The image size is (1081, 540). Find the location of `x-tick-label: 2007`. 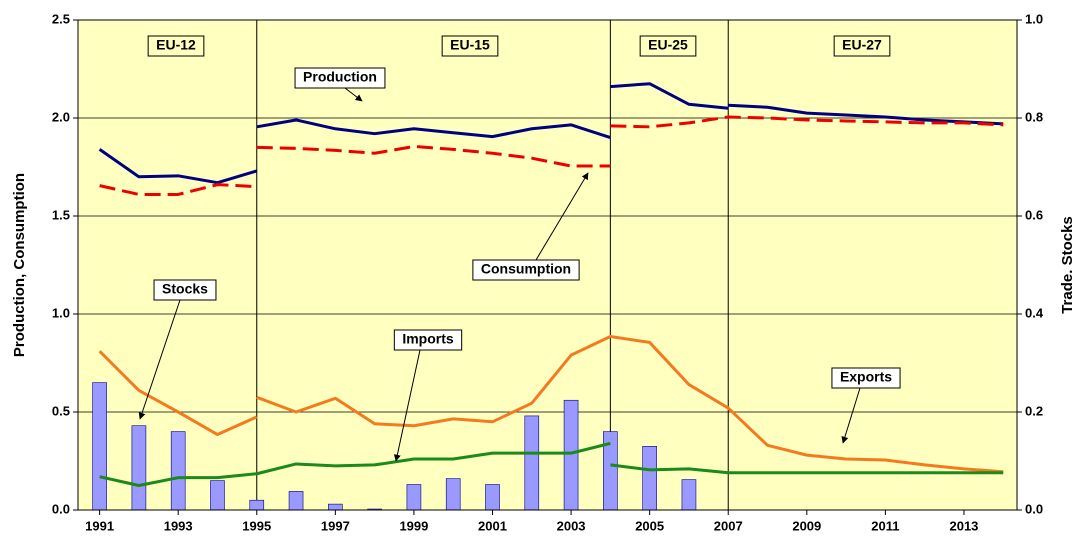

x-tick-label: 2007 is located at coordinates (728, 525).